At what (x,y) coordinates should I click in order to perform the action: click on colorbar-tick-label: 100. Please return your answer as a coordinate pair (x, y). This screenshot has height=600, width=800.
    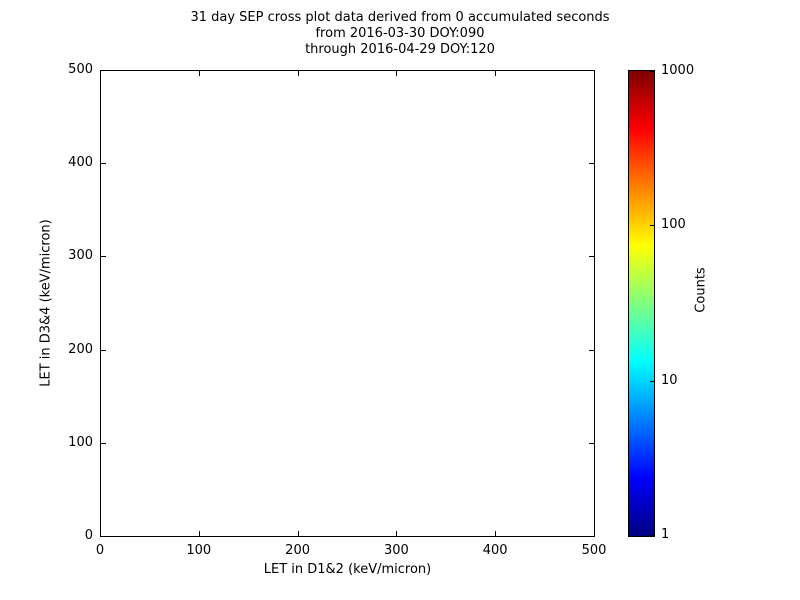
    Looking at the image, I should click on (673, 225).